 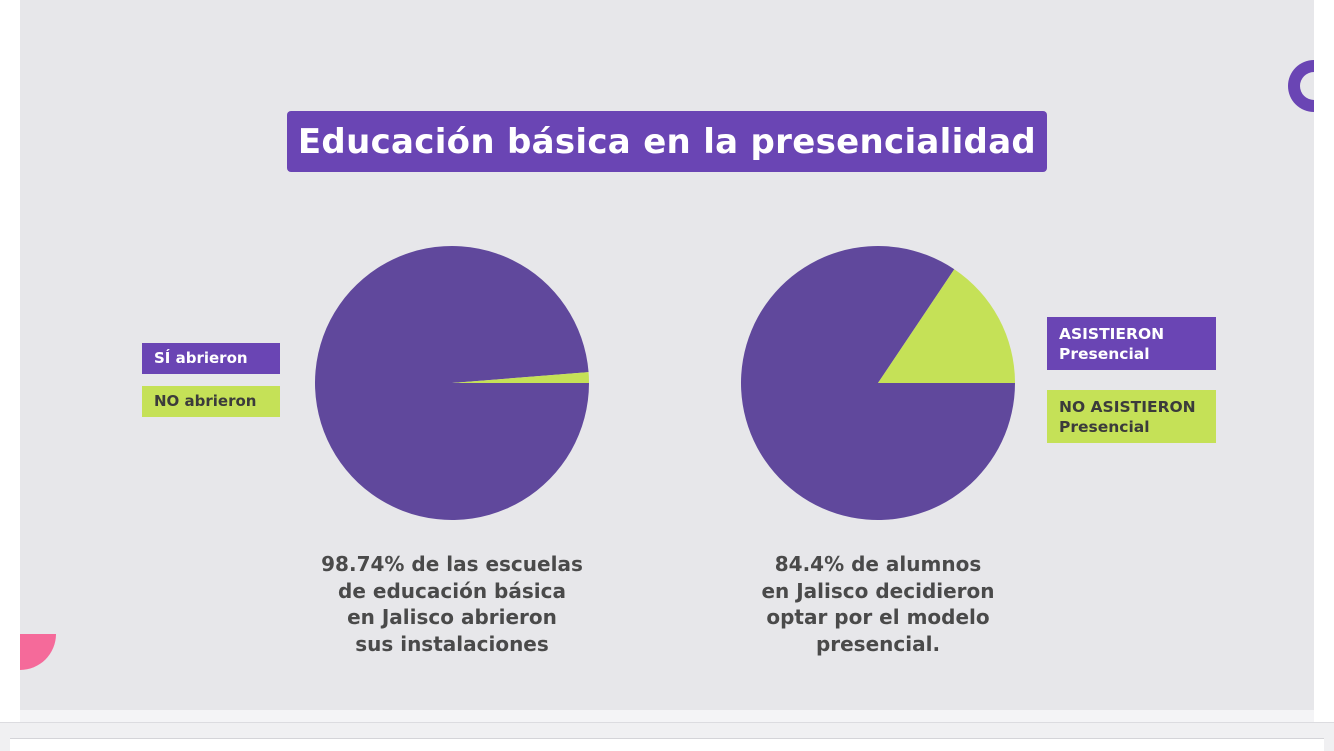 I want to click on pie-chart-students, so click(x=878, y=382).